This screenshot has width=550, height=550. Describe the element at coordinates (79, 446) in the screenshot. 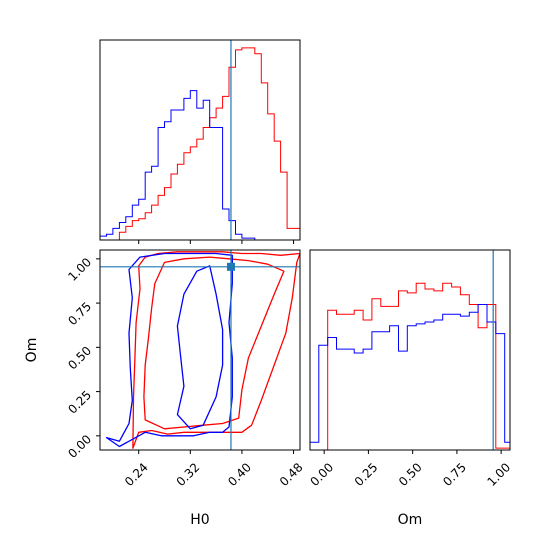

I see `om-y-tick-label-1: 0.00` at that location.